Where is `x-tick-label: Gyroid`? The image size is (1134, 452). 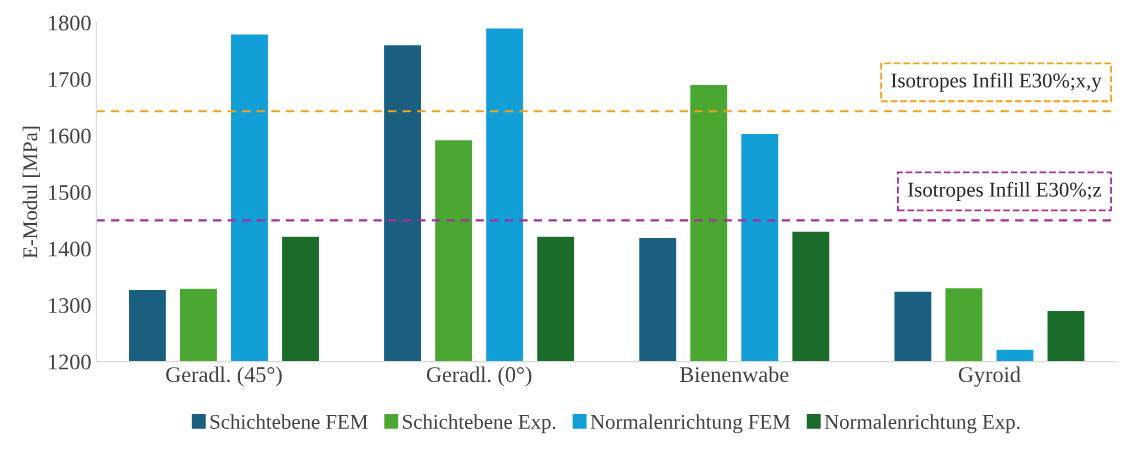
x-tick-label: Gyroid is located at coordinates (989, 376).